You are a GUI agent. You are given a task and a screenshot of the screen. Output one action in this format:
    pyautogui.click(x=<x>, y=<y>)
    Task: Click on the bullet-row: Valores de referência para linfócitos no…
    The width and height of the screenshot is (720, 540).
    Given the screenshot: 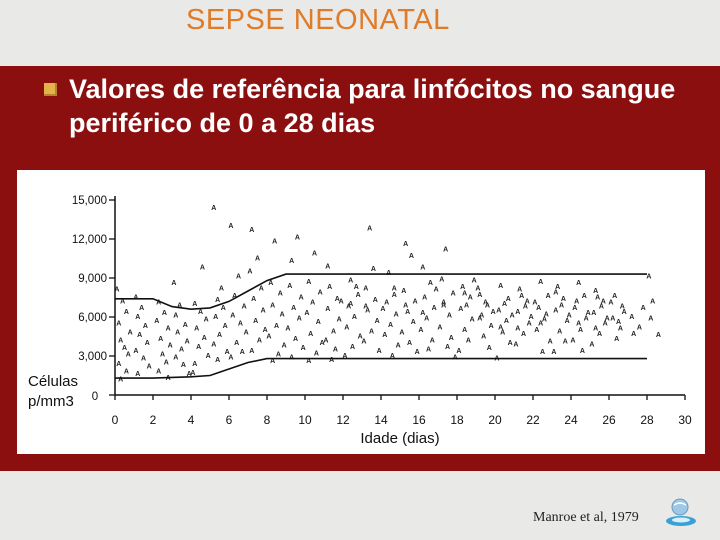 What is the action you would take?
    pyautogui.click(x=364, y=106)
    